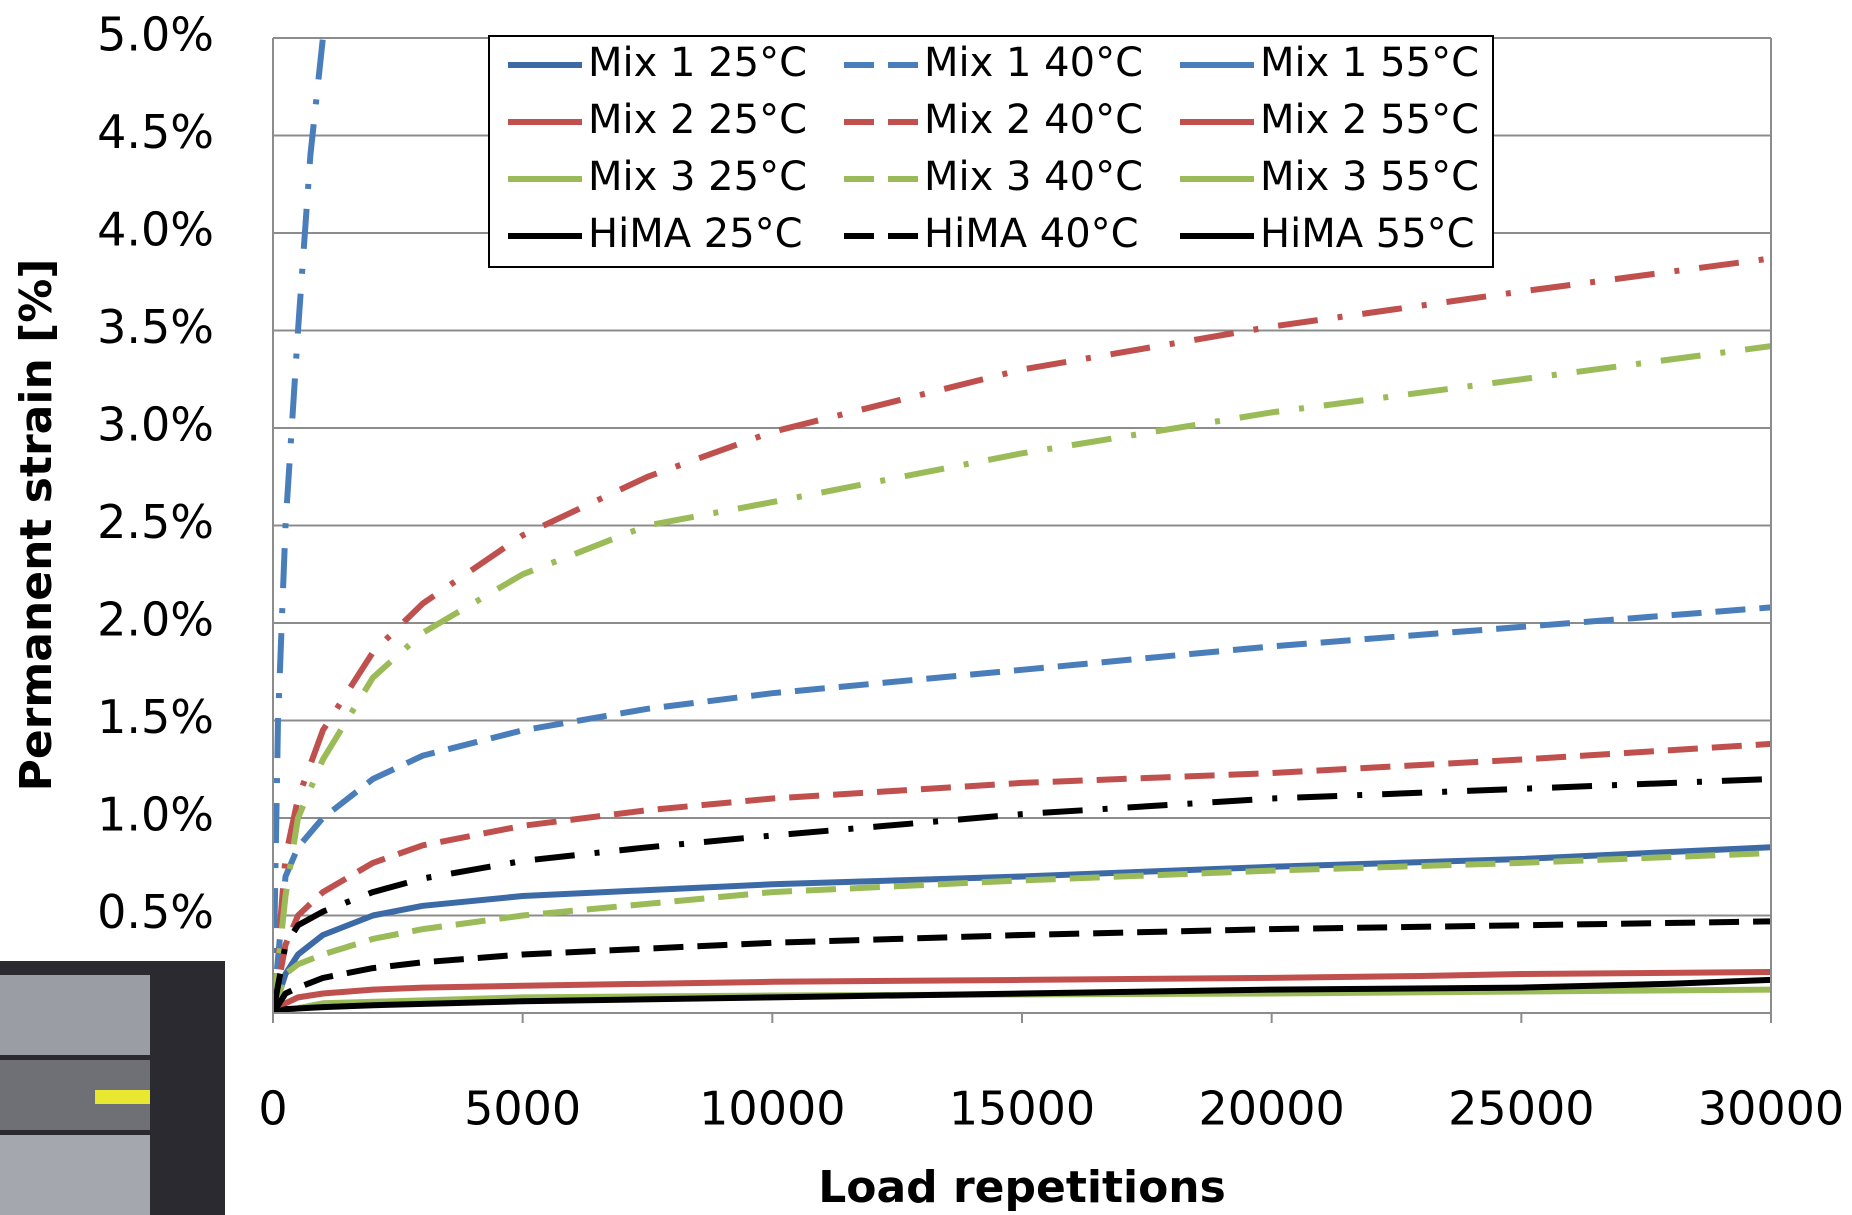 The height and width of the screenshot is (1215, 1852). I want to click on y-axis-label: Permanent strain [%], so click(36, 525).